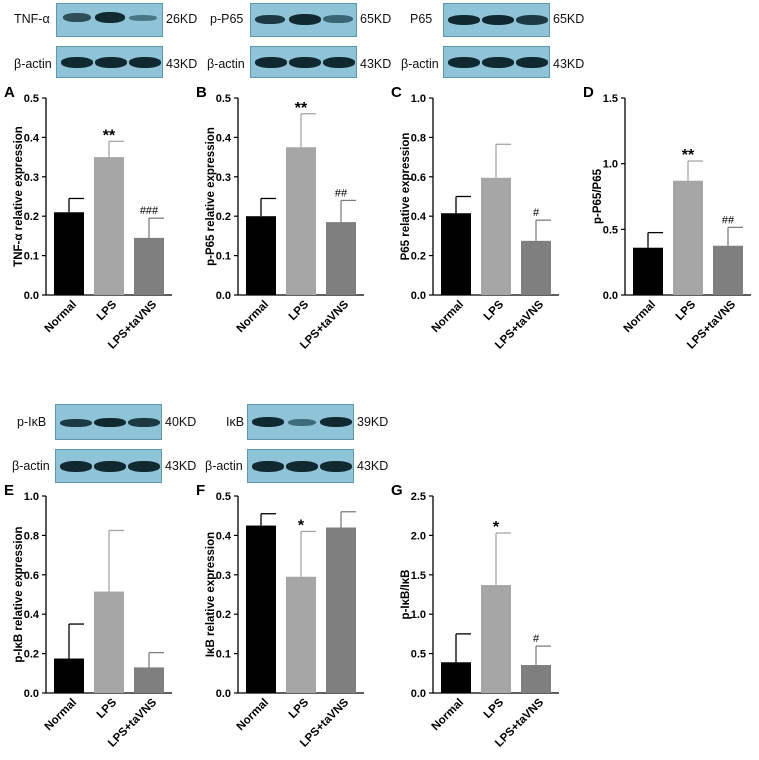 This screenshot has width=759, height=760. What do you see at coordinates (418, 497) in the screenshot?
I see `y-tick-label: 2.5` at bounding box center [418, 497].